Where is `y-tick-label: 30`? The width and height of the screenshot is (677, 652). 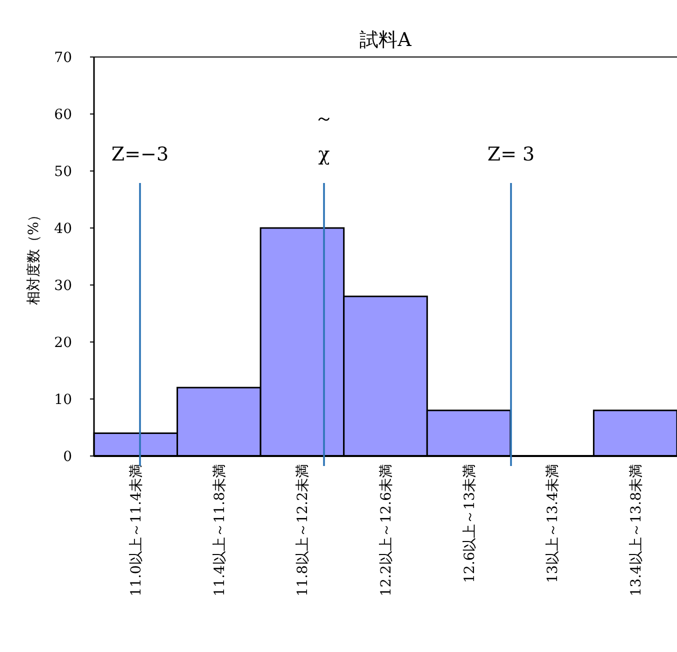 y-tick-label: 30 is located at coordinates (63, 286).